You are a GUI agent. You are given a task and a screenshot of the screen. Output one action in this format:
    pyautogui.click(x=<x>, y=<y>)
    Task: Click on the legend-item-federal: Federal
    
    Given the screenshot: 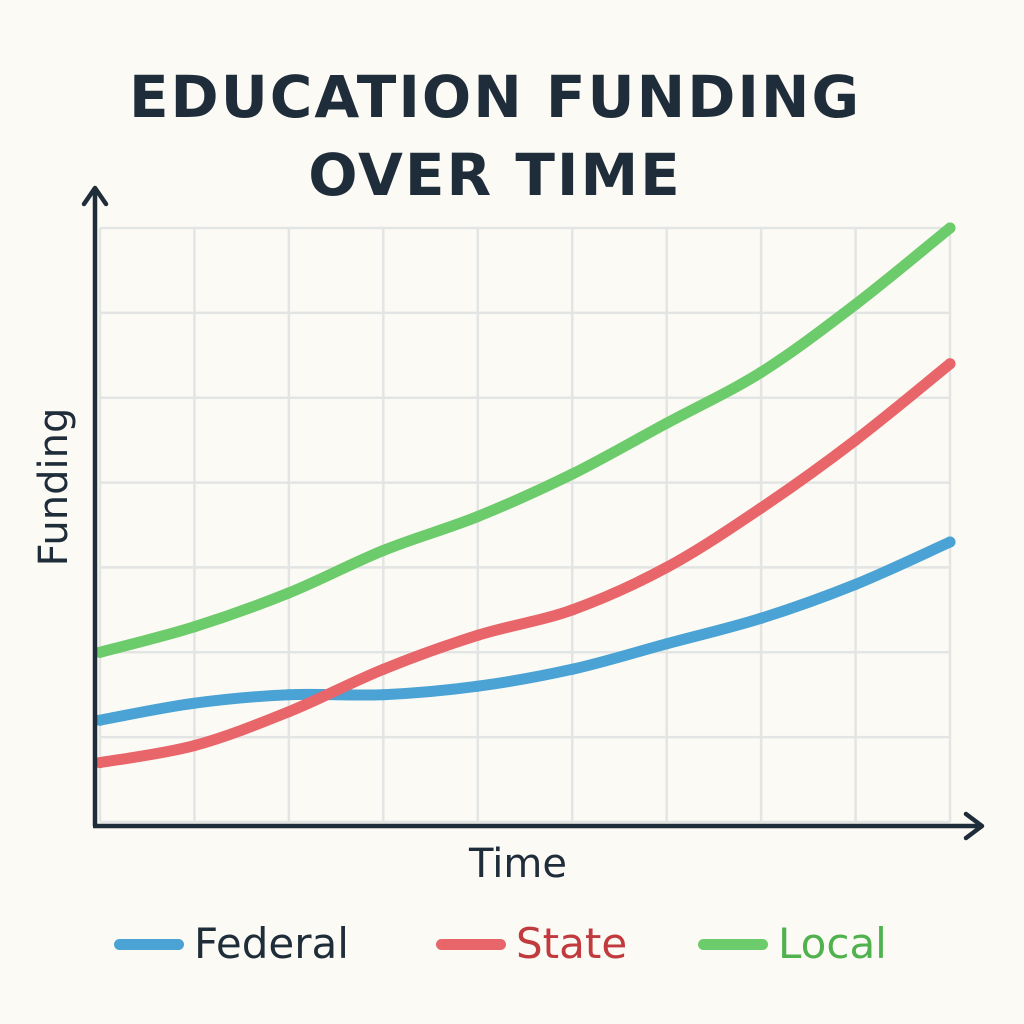 What is the action you would take?
    pyautogui.click(x=231, y=944)
    